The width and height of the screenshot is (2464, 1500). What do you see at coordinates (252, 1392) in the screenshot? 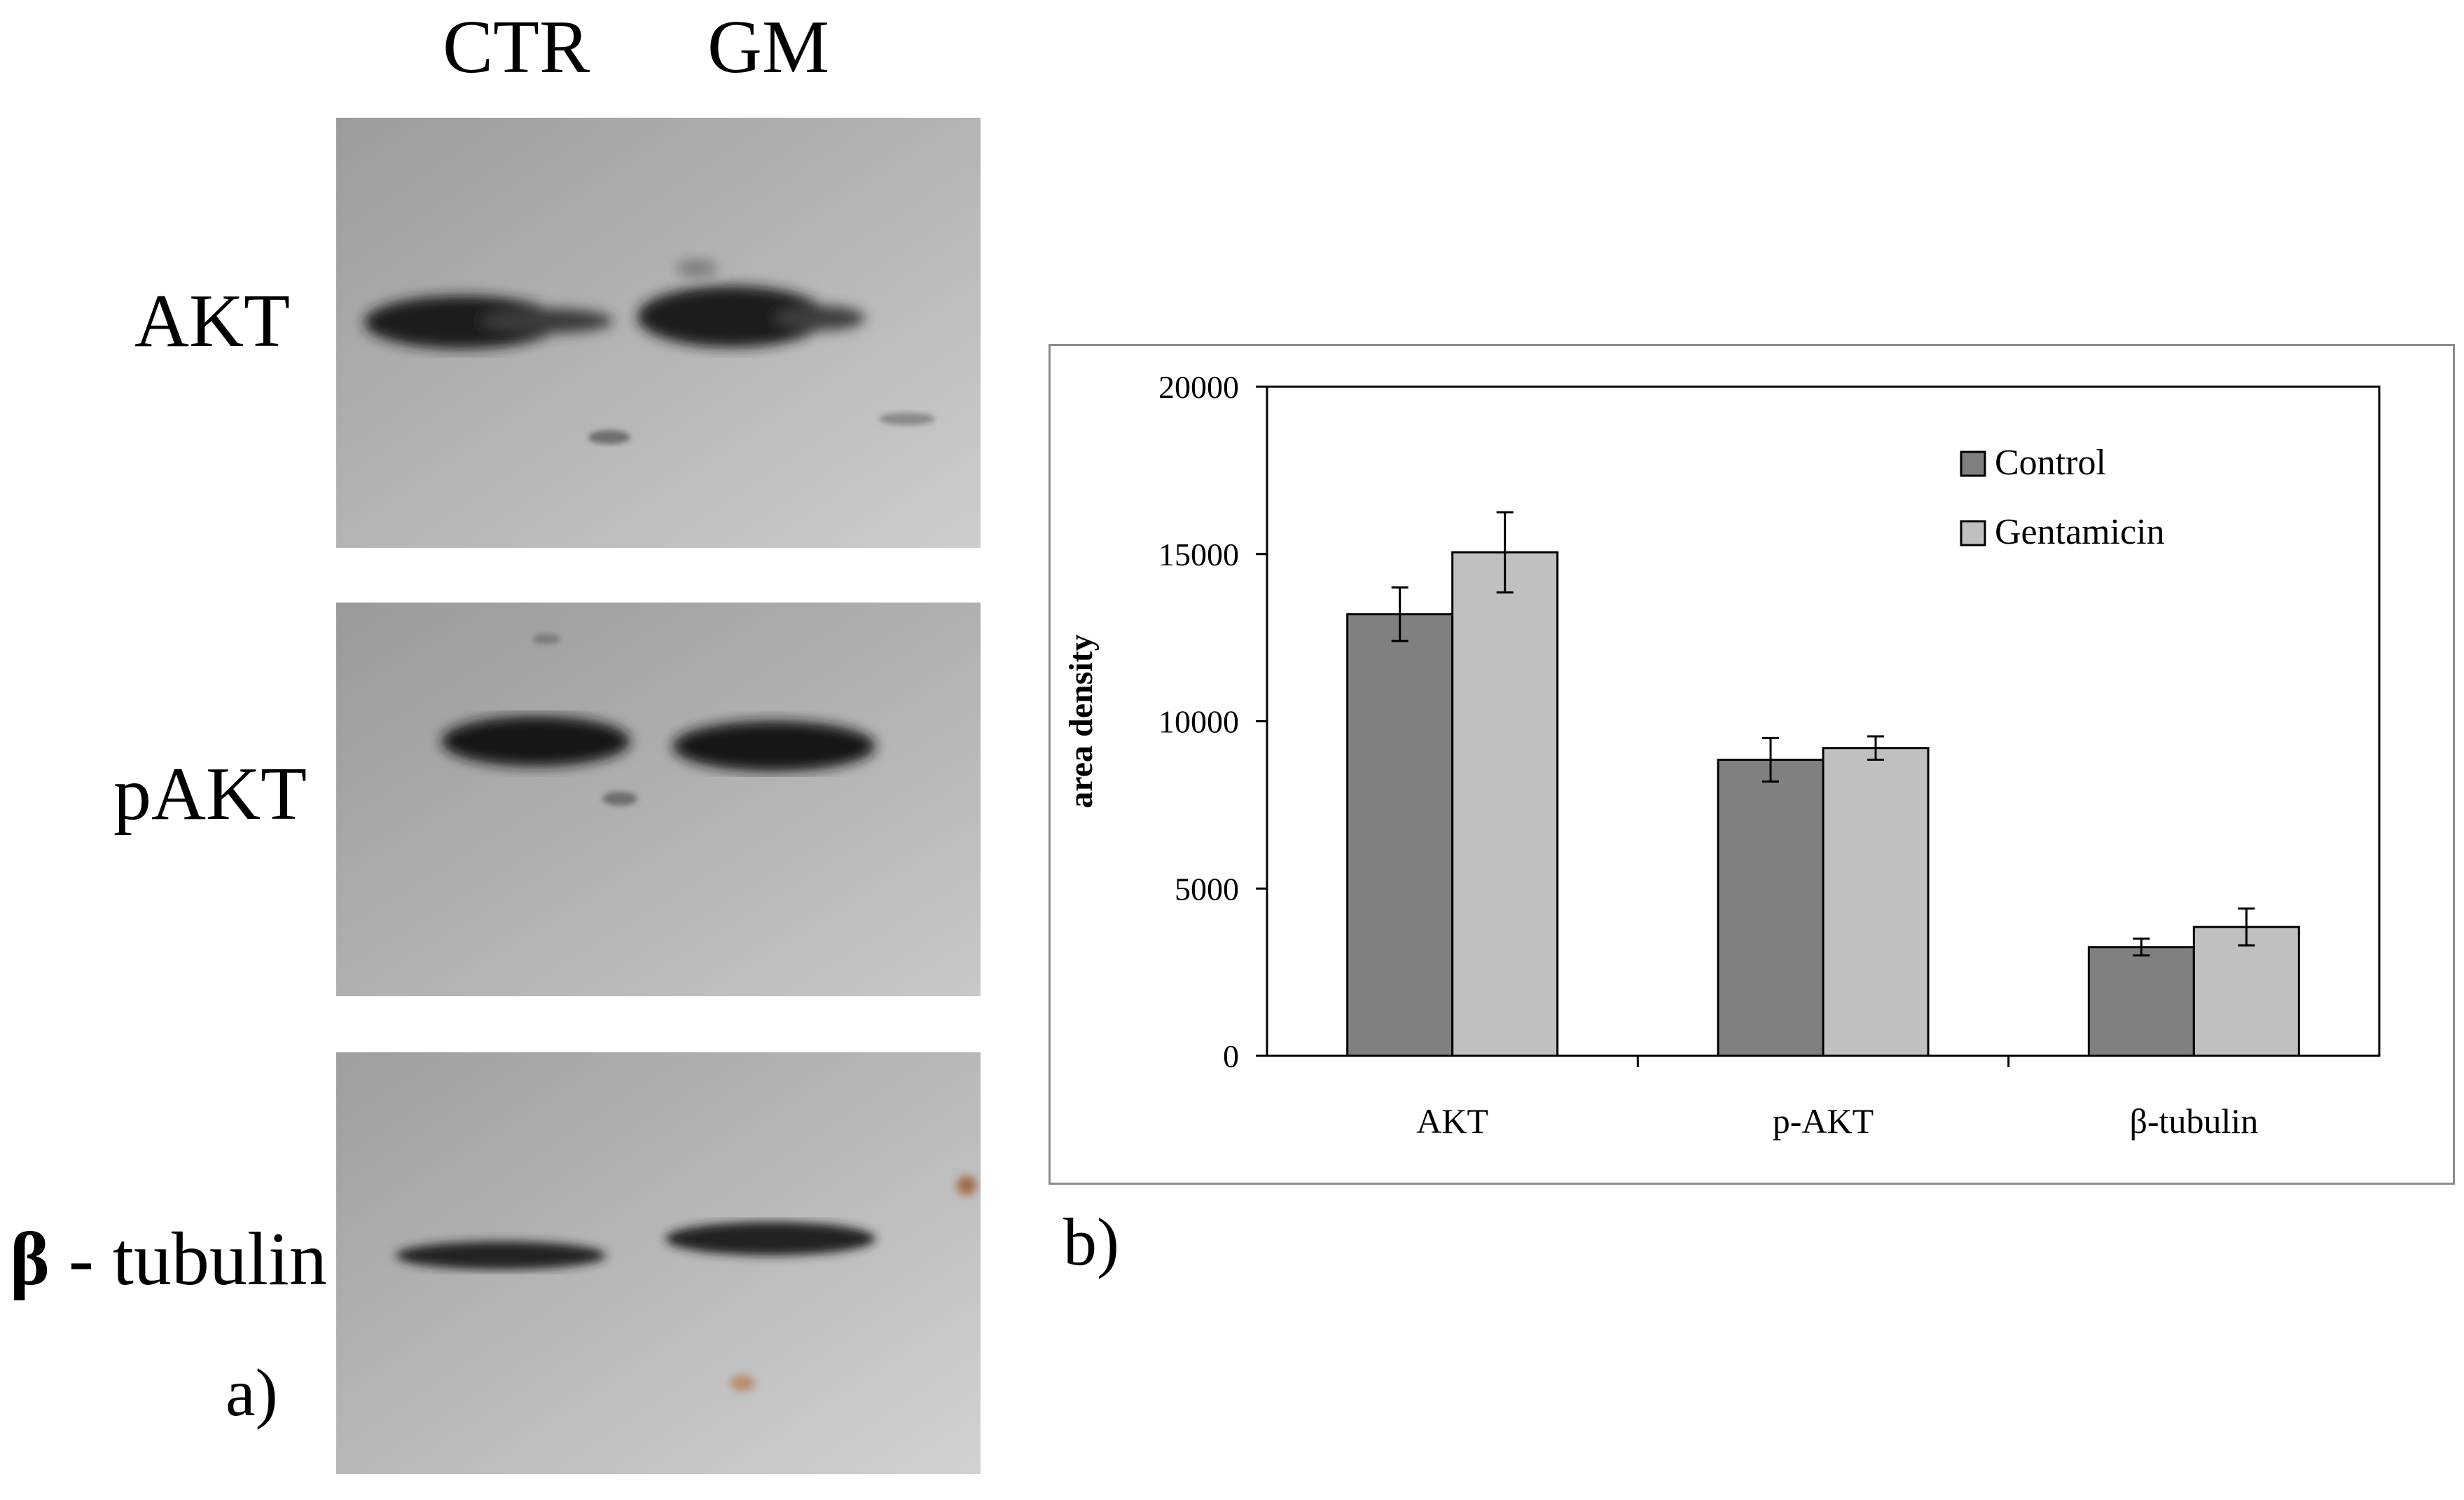
I see `panel-letter-a: a)` at bounding box center [252, 1392].